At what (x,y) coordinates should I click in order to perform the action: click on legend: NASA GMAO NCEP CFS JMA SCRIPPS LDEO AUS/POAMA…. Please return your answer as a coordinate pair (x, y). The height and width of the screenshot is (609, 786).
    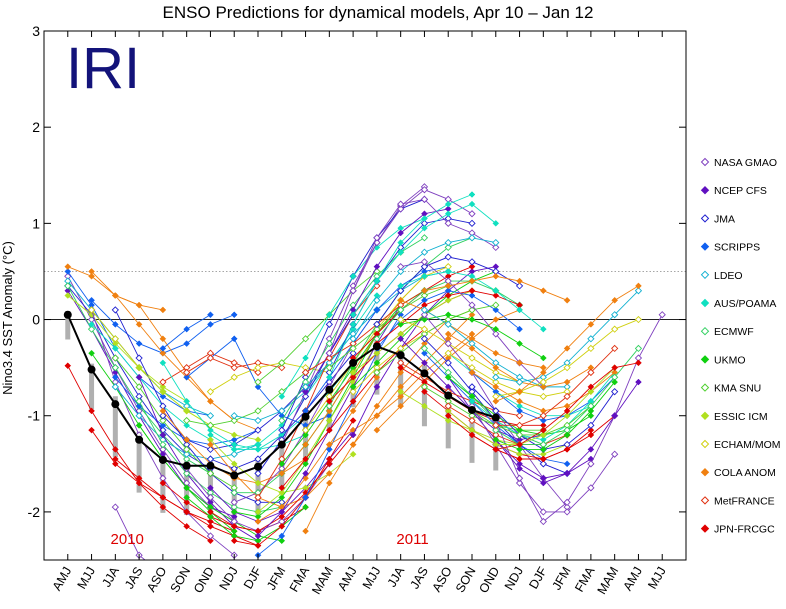
    Looking at the image, I should click on (740, 346).